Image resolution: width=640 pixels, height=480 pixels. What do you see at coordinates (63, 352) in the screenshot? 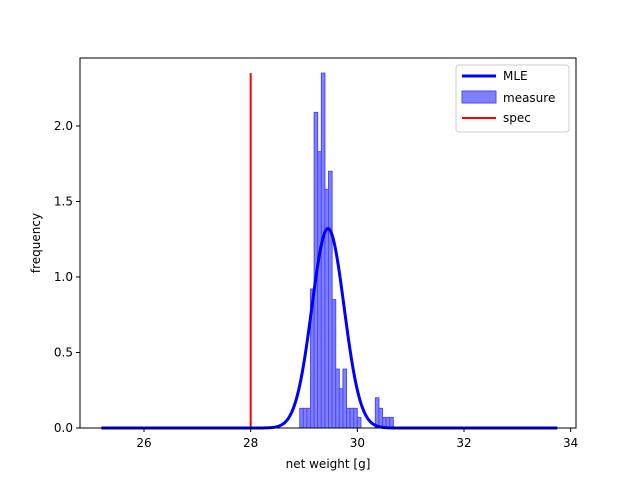
I see `y-tick-label: 0.5` at bounding box center [63, 352].